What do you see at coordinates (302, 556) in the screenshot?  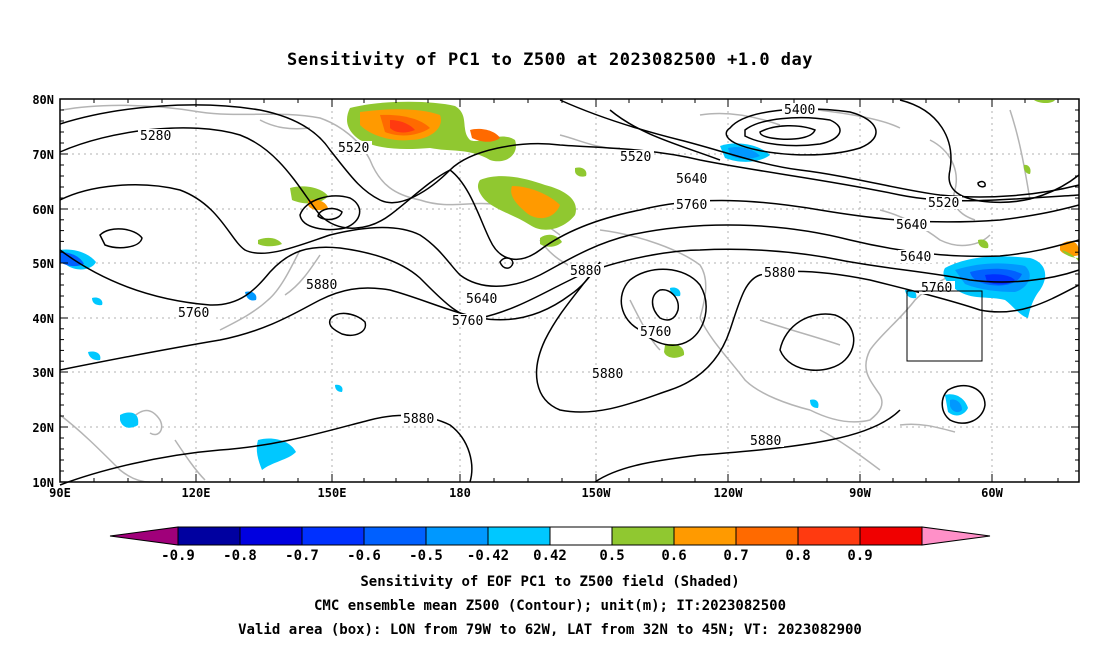 I see `colorbar-label: -0.7` at bounding box center [302, 556].